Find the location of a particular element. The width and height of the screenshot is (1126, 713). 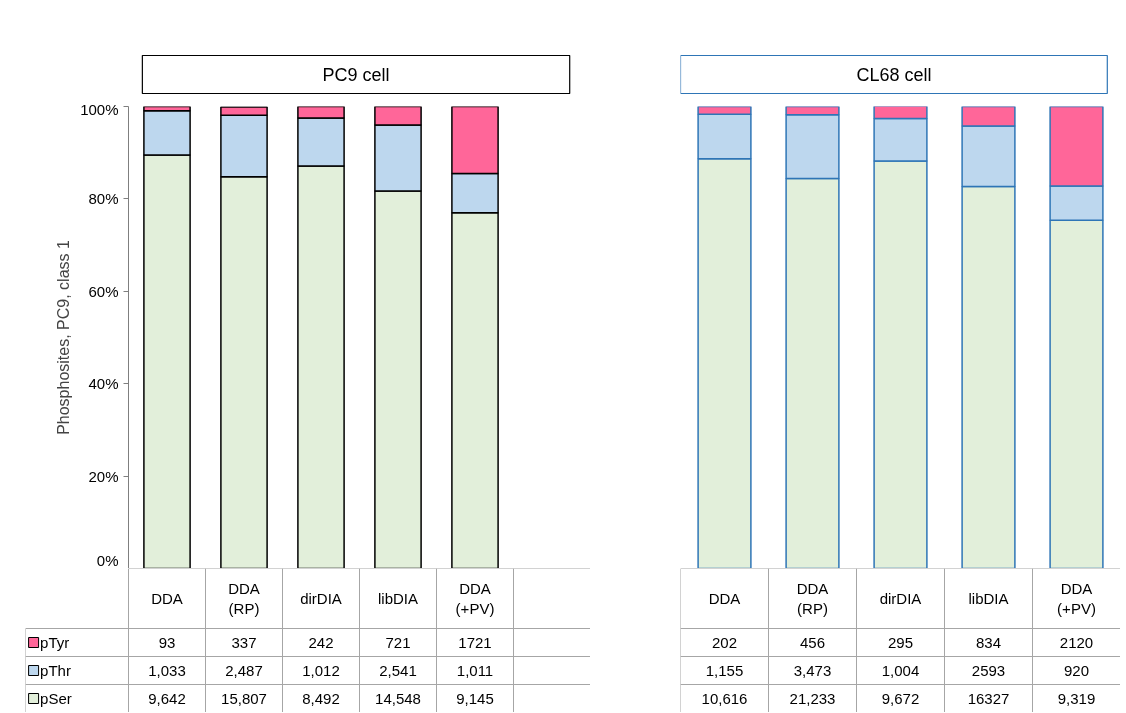

text: 1,012 is located at coordinates (321, 670).